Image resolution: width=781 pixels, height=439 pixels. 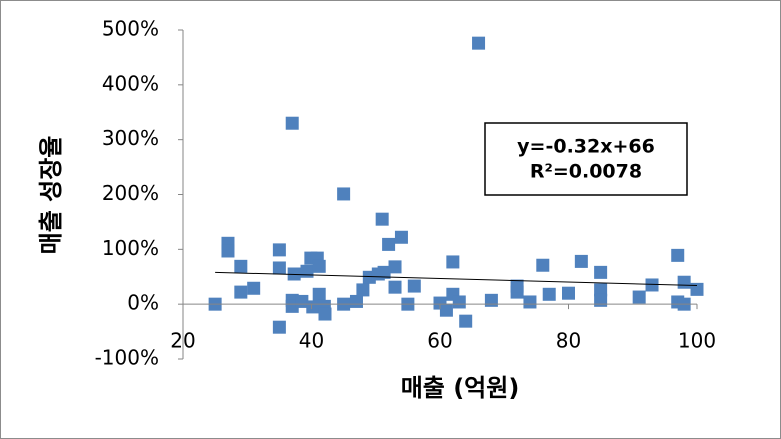 What do you see at coordinates (51, 195) in the screenshot?
I see `y-axis-title: 매출 성장율` at bounding box center [51, 195].